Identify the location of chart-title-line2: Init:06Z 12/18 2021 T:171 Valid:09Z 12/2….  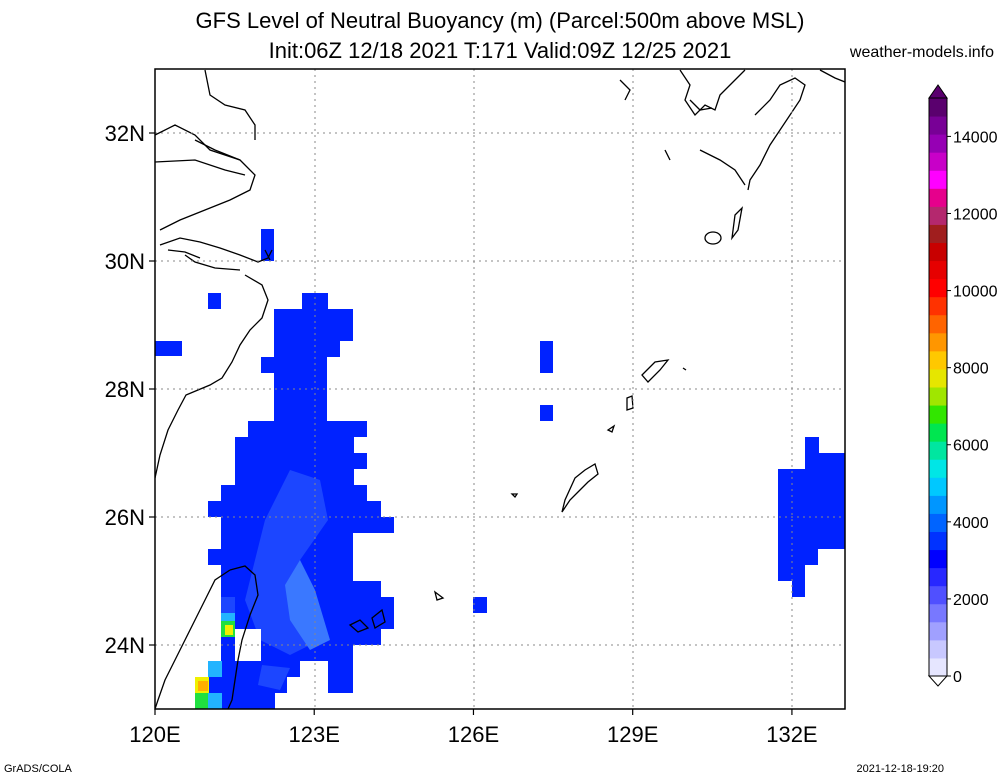
(500, 50).